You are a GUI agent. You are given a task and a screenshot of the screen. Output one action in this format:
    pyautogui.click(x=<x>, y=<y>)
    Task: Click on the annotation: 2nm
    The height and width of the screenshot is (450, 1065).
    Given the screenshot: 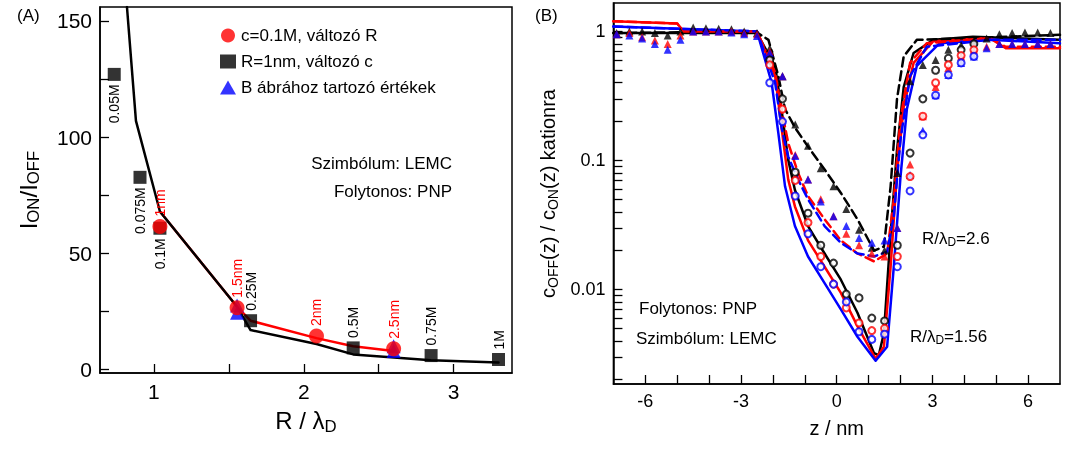 What is the action you would take?
    pyautogui.click(x=316, y=312)
    